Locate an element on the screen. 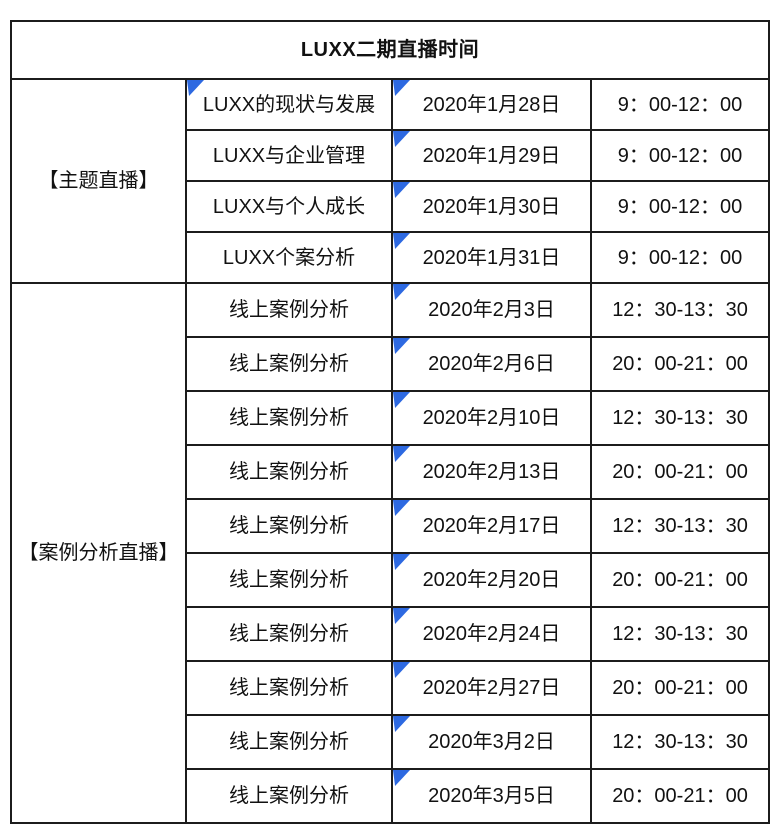 The width and height of the screenshot is (777, 824). topic-cell: LUXX的现状与发展 is located at coordinates (289, 104).